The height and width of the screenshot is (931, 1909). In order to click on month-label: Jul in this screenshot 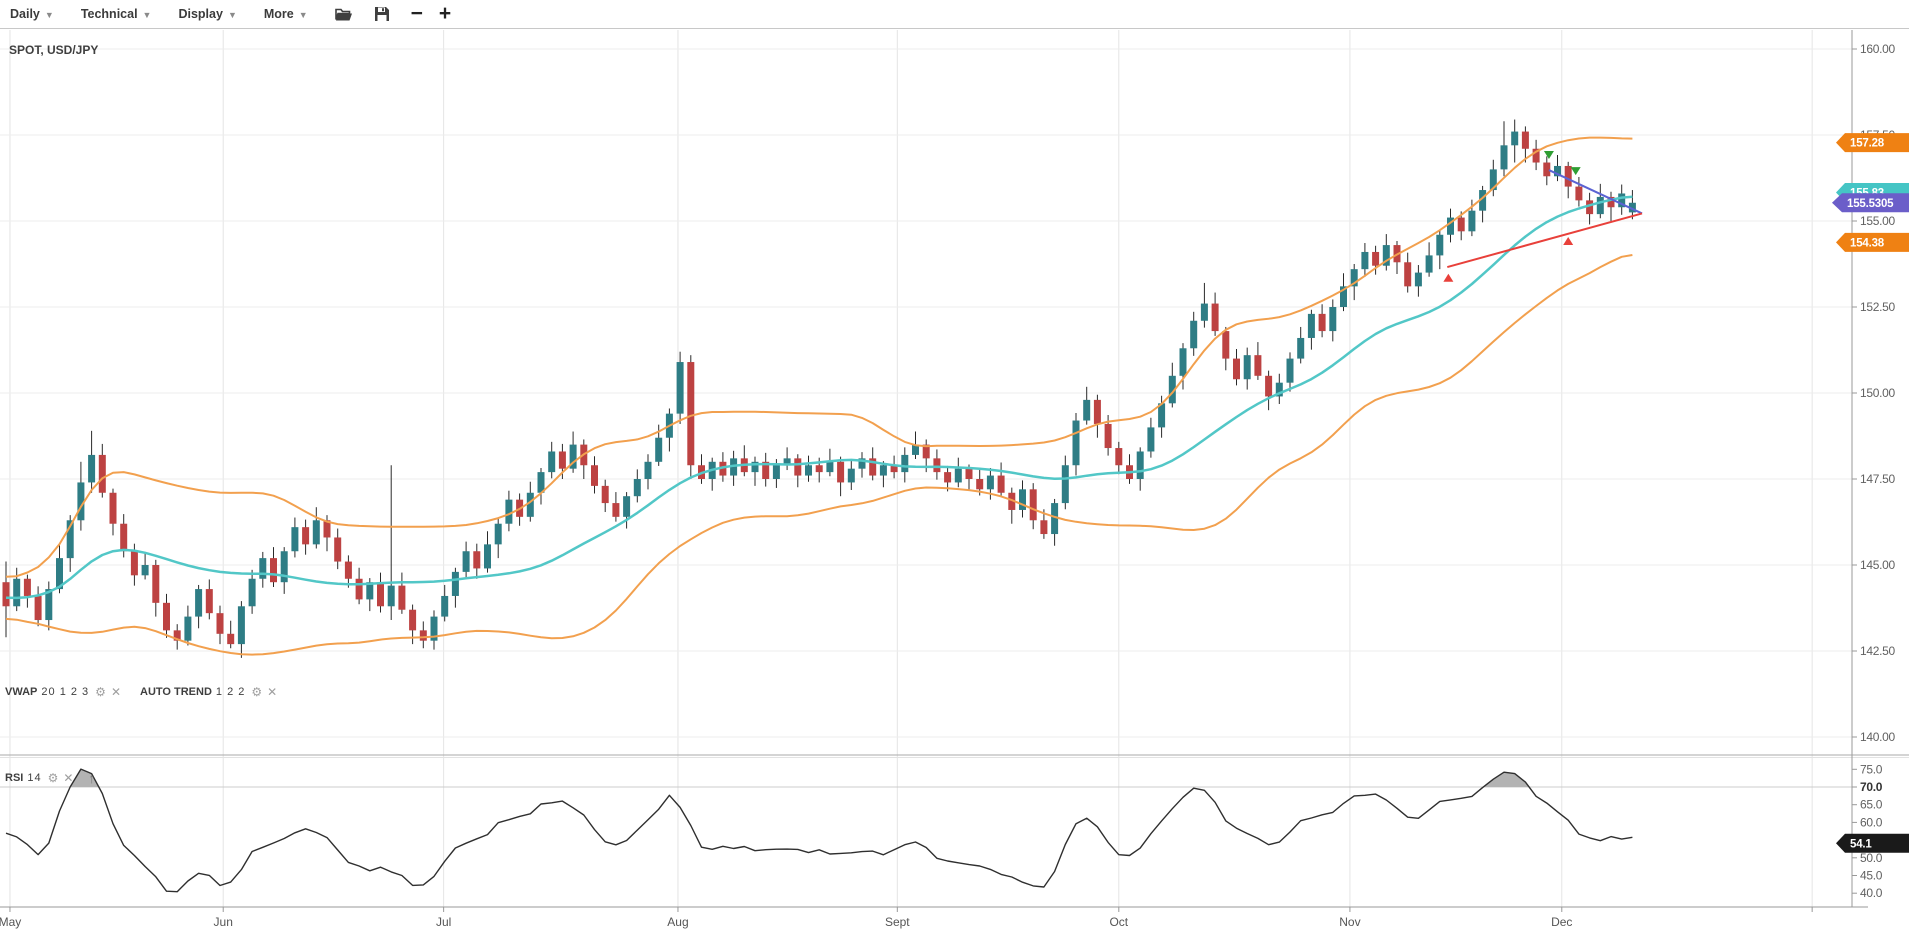, I will do `click(443, 922)`.